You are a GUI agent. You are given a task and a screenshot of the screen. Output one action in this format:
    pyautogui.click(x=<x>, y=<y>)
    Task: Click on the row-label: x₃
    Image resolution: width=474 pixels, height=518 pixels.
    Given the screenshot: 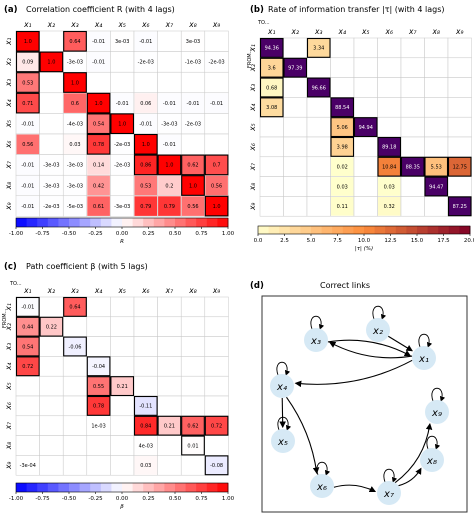 What is the action you would take?
    pyautogui.click(x=8, y=347)
    